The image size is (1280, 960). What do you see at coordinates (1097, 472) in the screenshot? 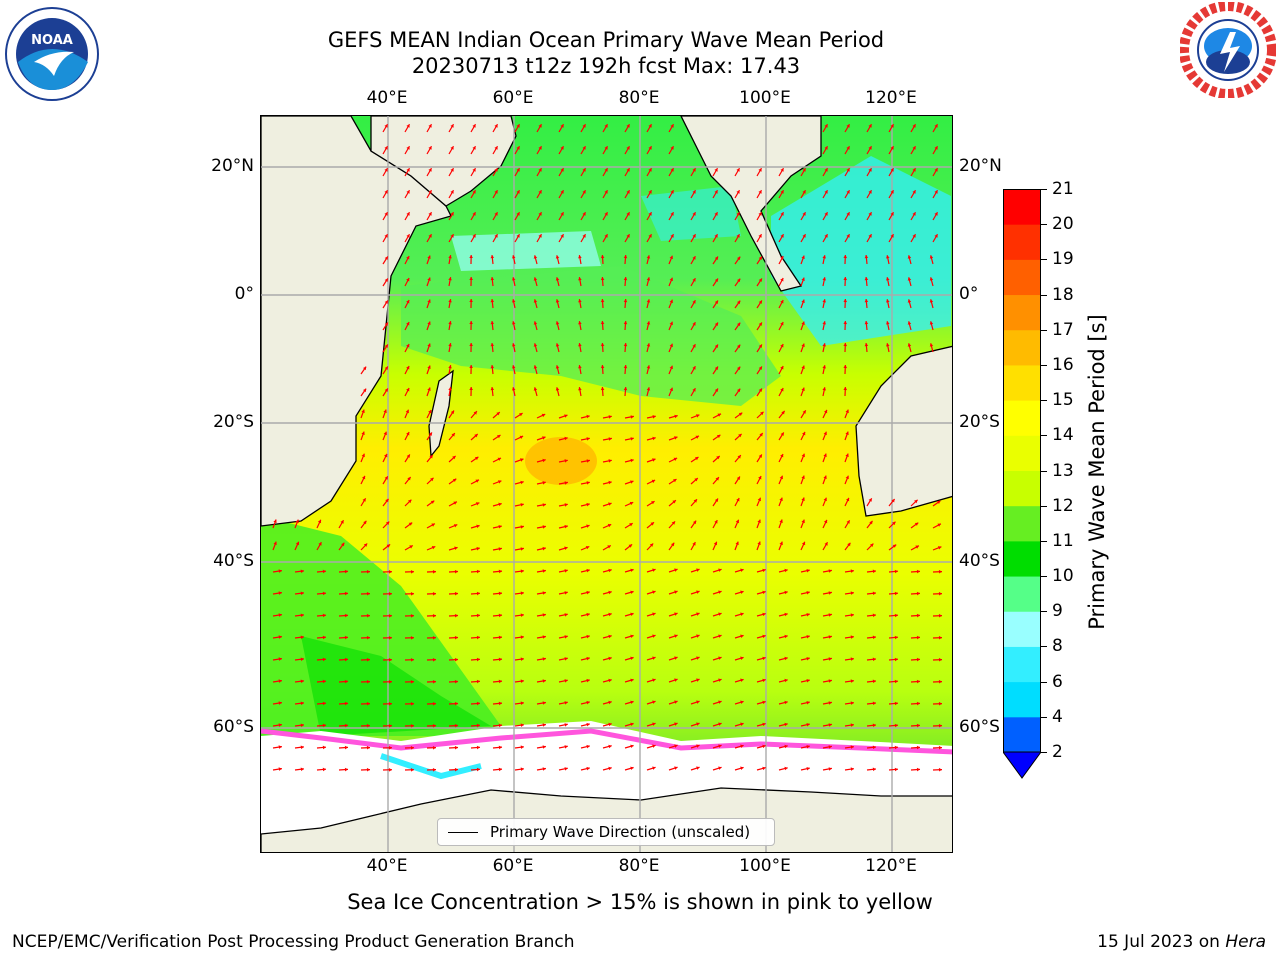
I see `colorbar-title: Primary Wave Mean Period [s]` at bounding box center [1097, 472].